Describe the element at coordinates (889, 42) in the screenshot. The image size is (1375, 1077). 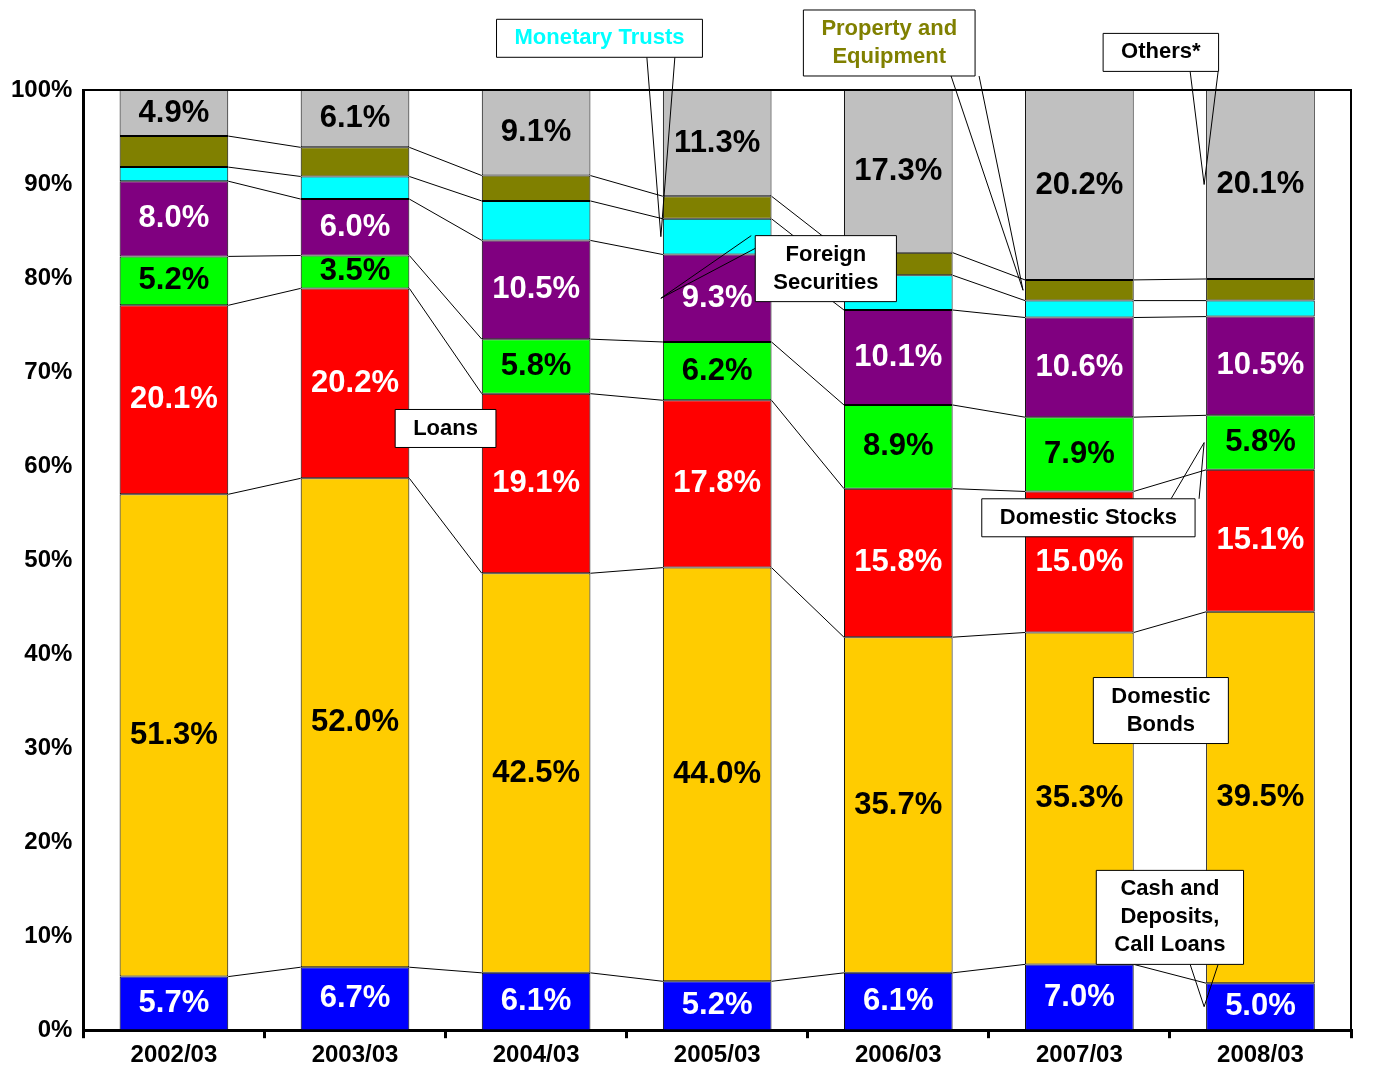
I see `text: Property and Equipment` at that location.